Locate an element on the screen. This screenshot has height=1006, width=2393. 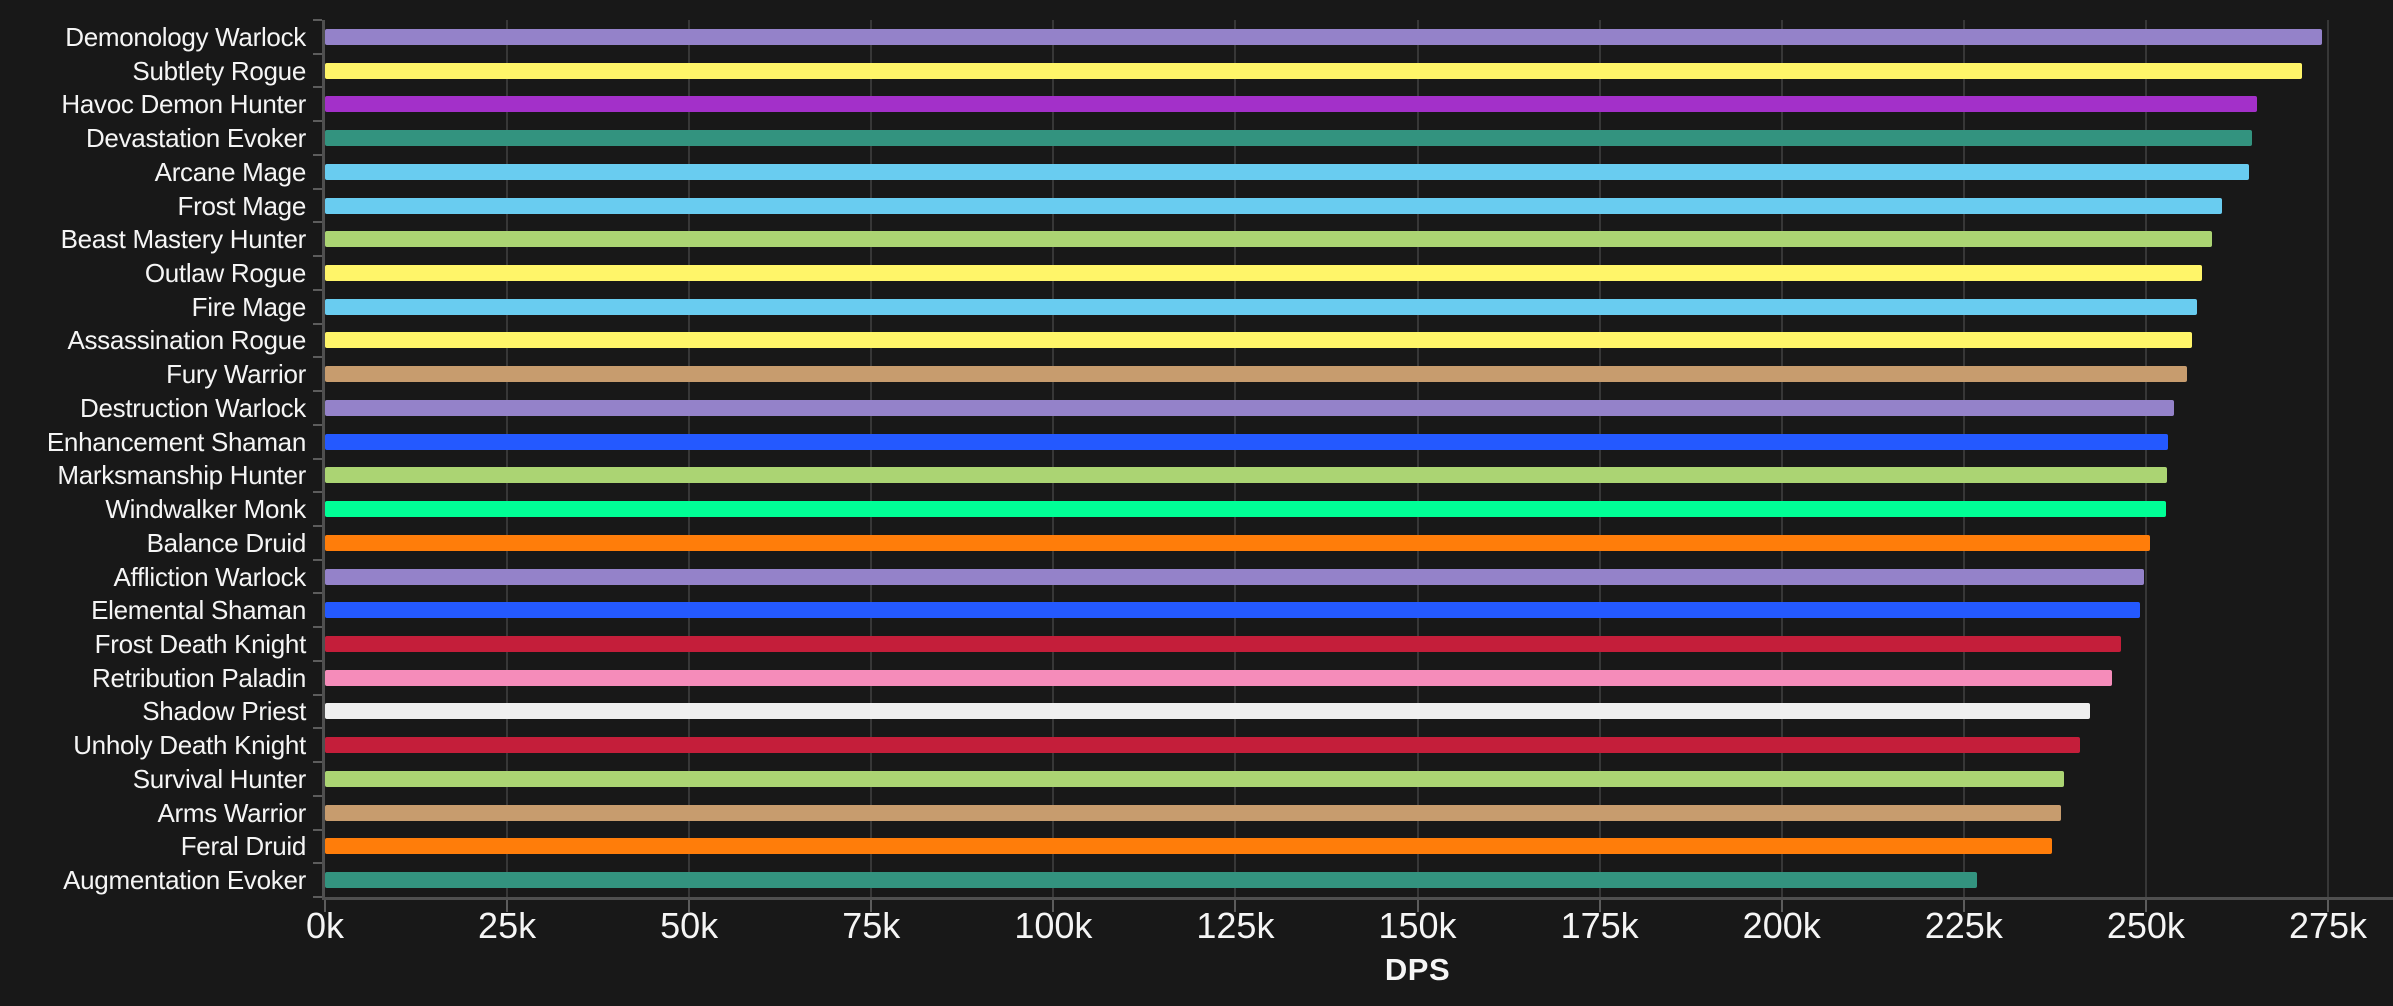
category-label: Fury Warrior is located at coordinates (236, 374).